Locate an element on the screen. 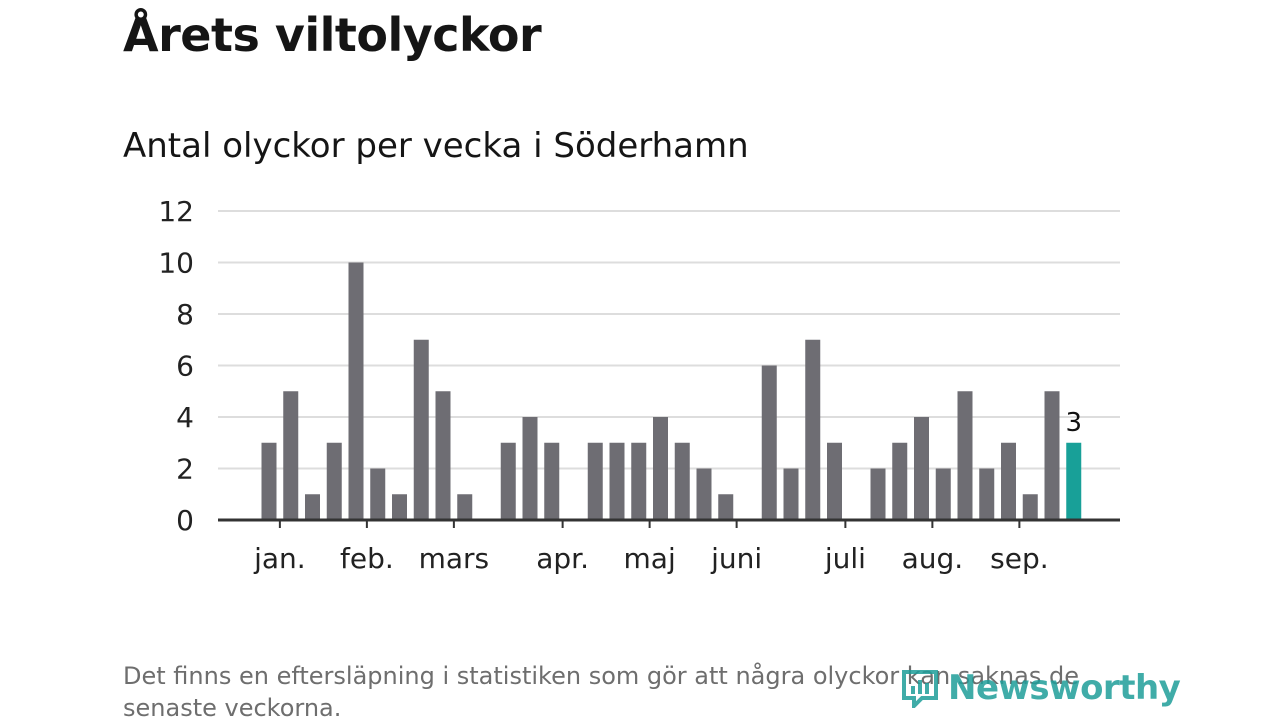 This screenshot has width=1280, height=720. x-tick-label: sep. is located at coordinates (1019, 558).